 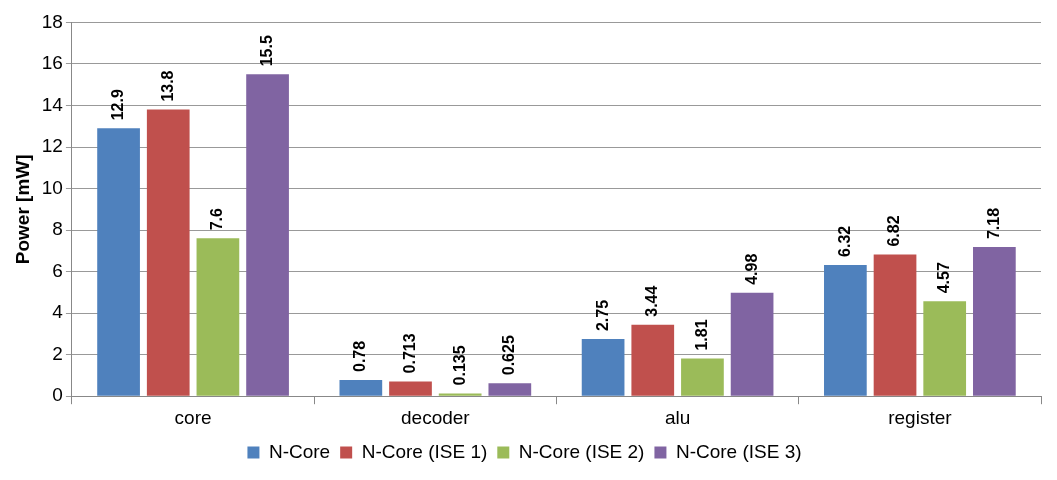 I want to click on data-label: 12.9, so click(x=117, y=105).